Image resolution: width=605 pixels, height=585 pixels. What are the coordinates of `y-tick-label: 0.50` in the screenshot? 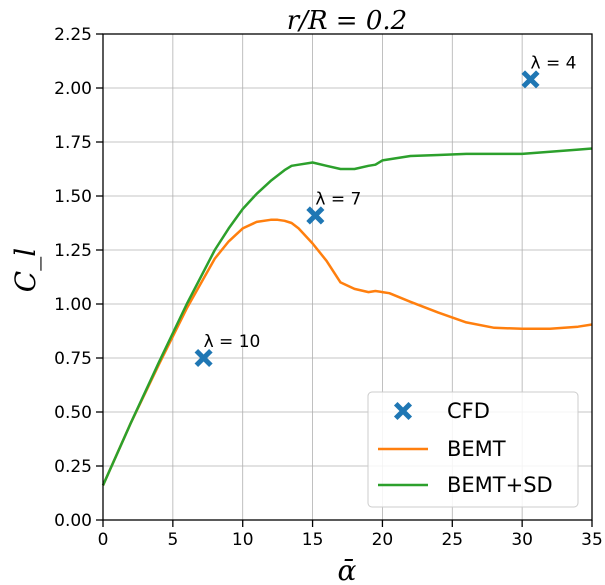 It's located at (73, 413).